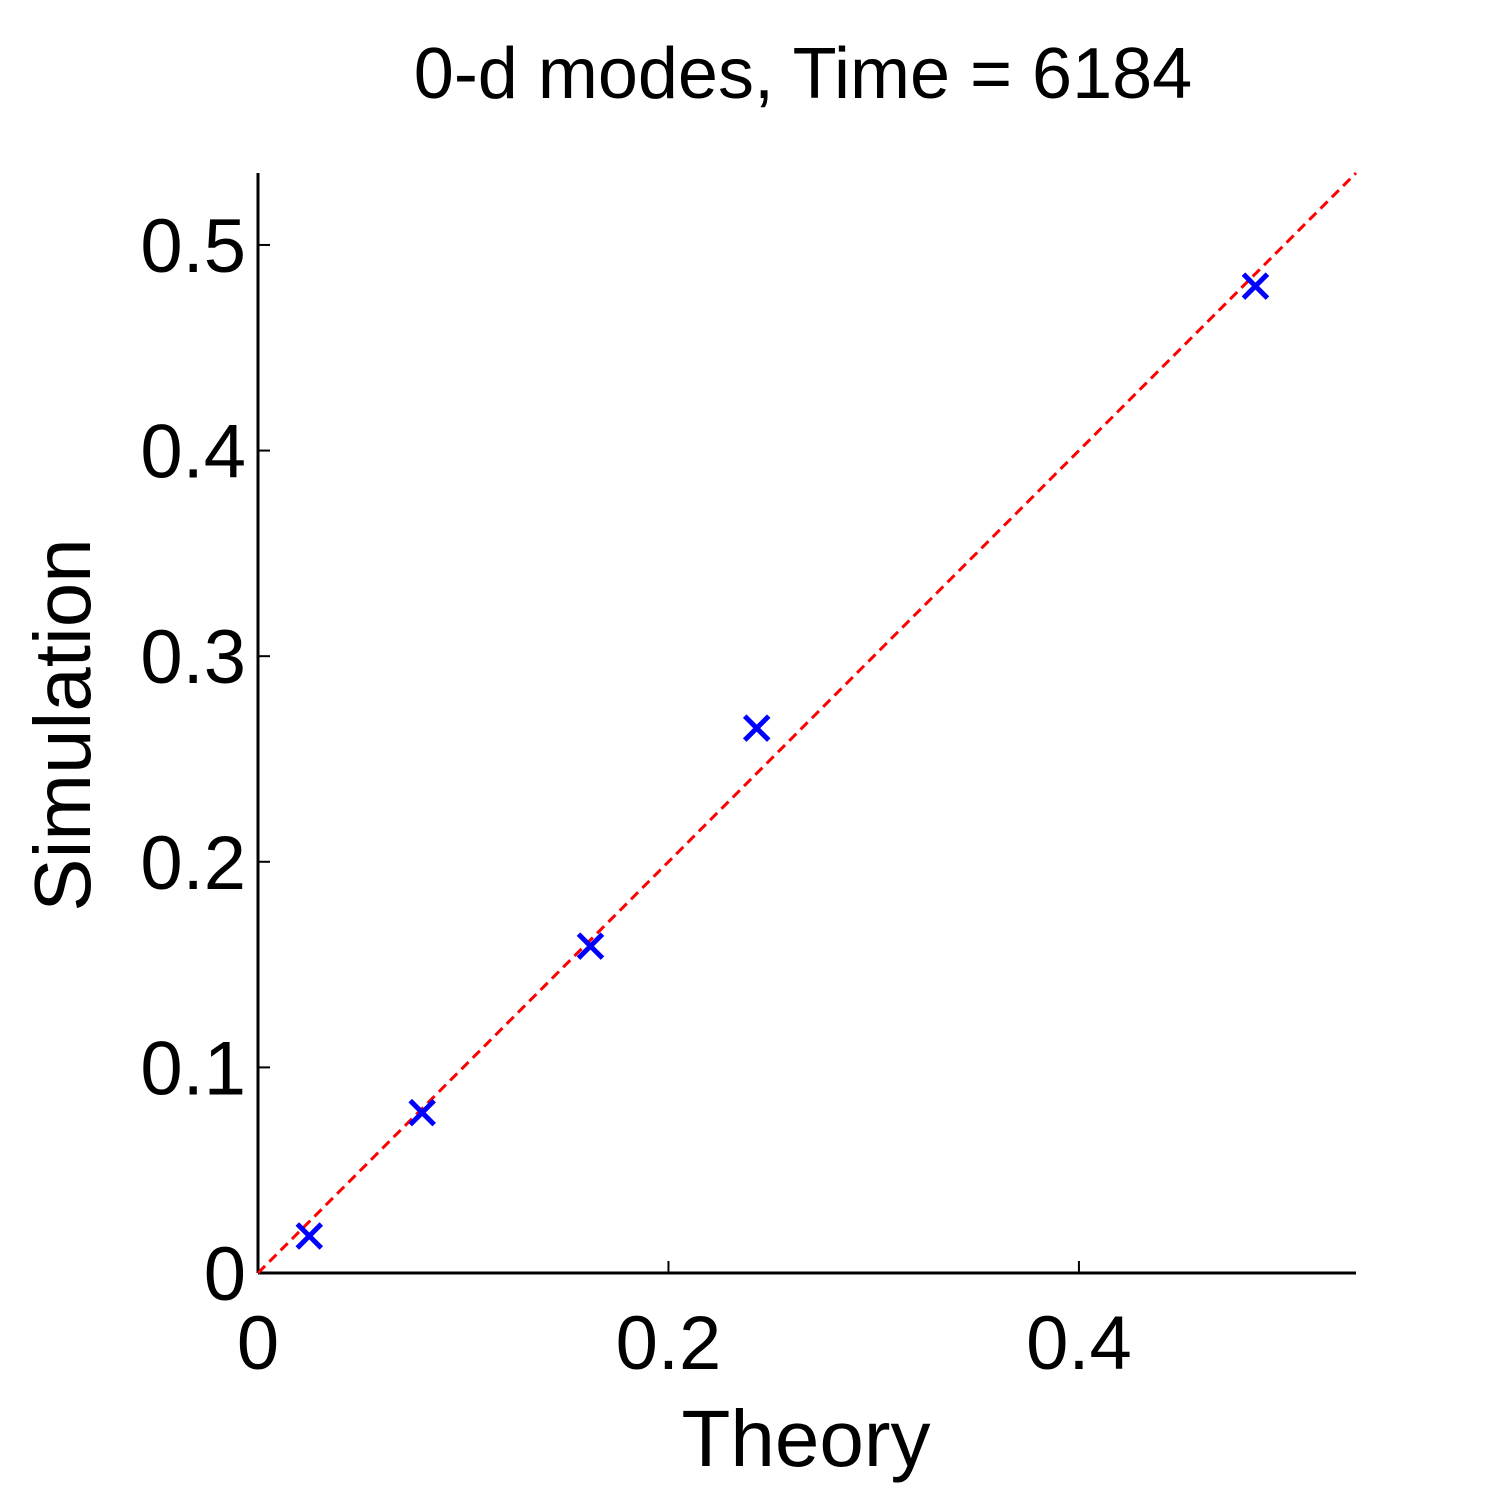 The width and height of the screenshot is (1500, 1500). I want to click on y-tick-label: 0.2, so click(193, 863).